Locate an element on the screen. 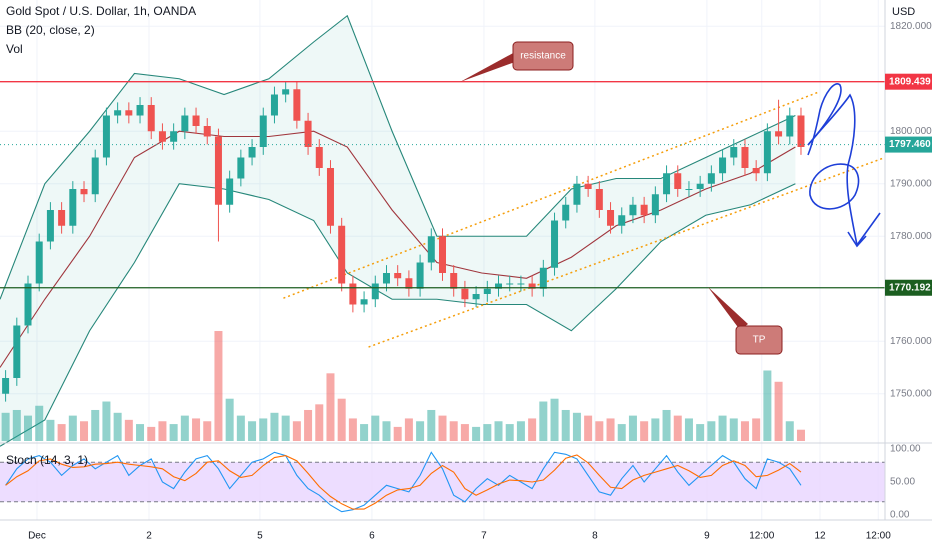  stoch-tick-label: 0.00 is located at coordinates (900, 515).